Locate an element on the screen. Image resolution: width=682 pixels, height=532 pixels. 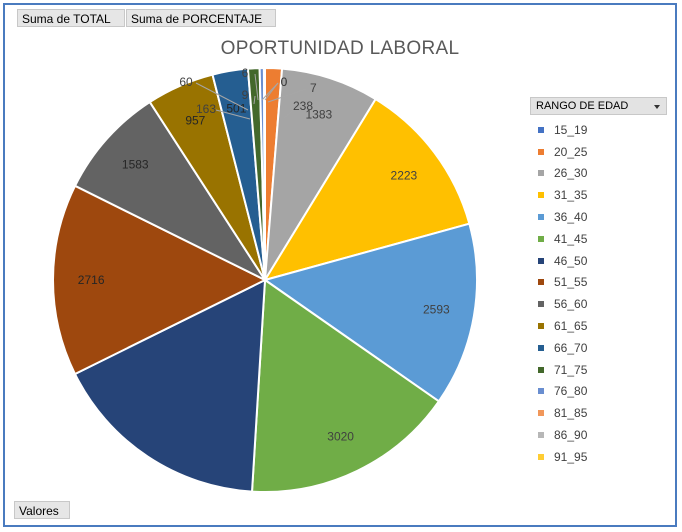
data-label-66_70: 501 is located at coordinates (236, 109).